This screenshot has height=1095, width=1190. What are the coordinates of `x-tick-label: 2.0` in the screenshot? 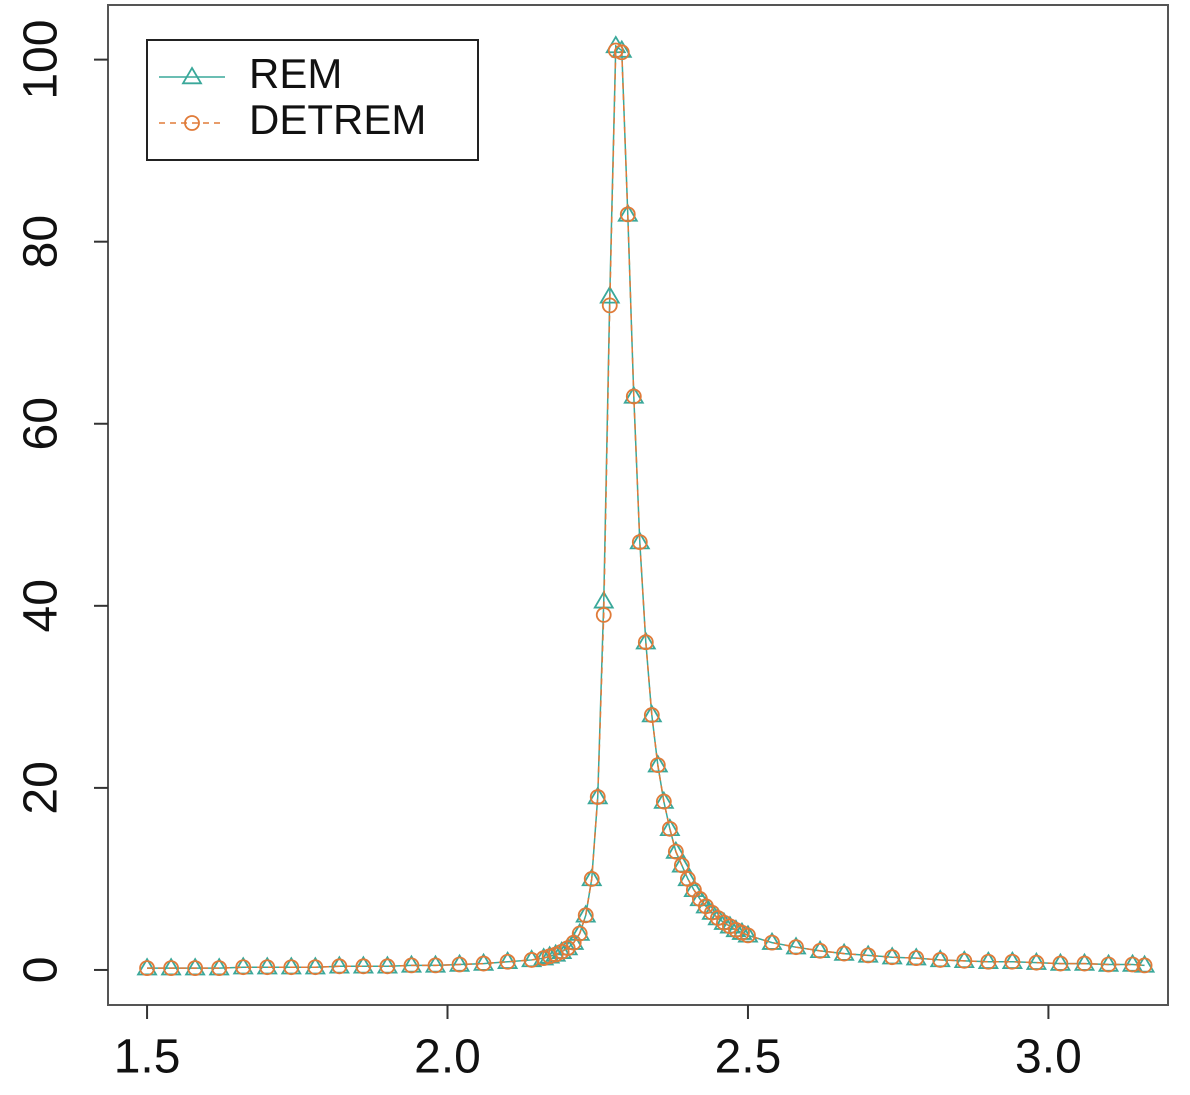 It's located at (447, 1057).